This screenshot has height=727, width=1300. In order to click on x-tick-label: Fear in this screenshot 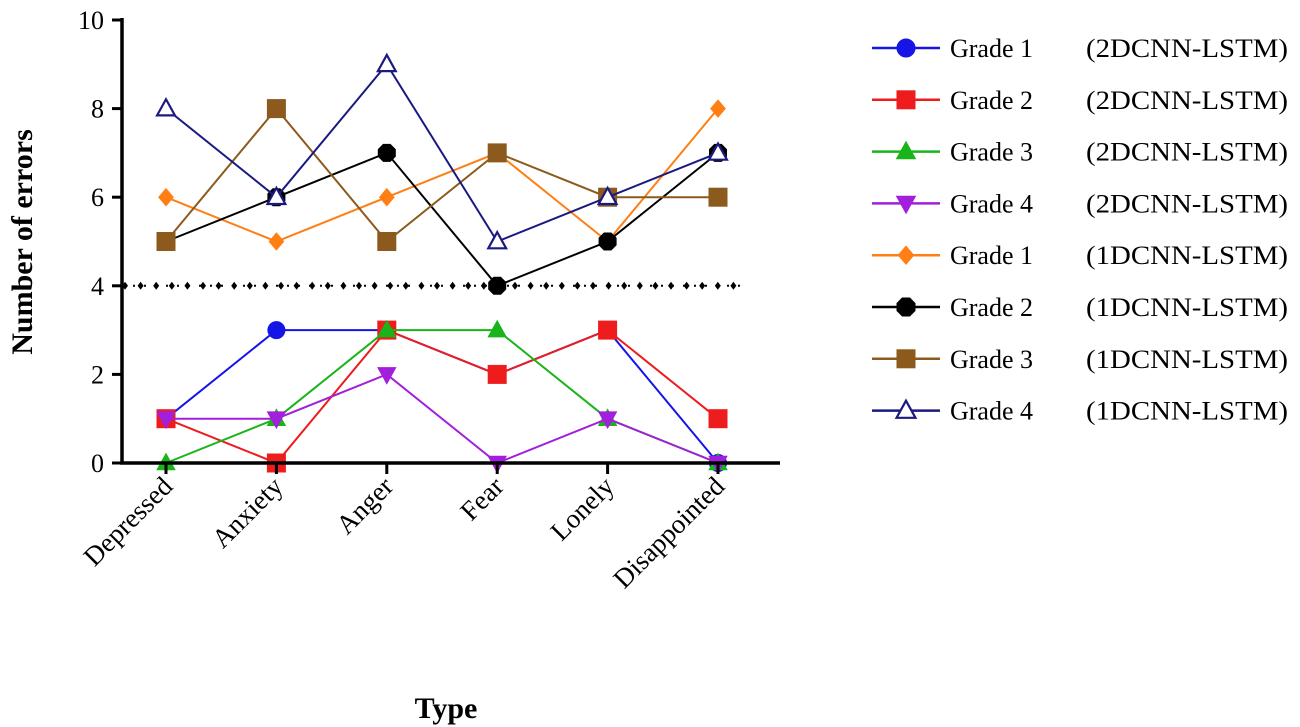, I will do `click(481, 498)`.